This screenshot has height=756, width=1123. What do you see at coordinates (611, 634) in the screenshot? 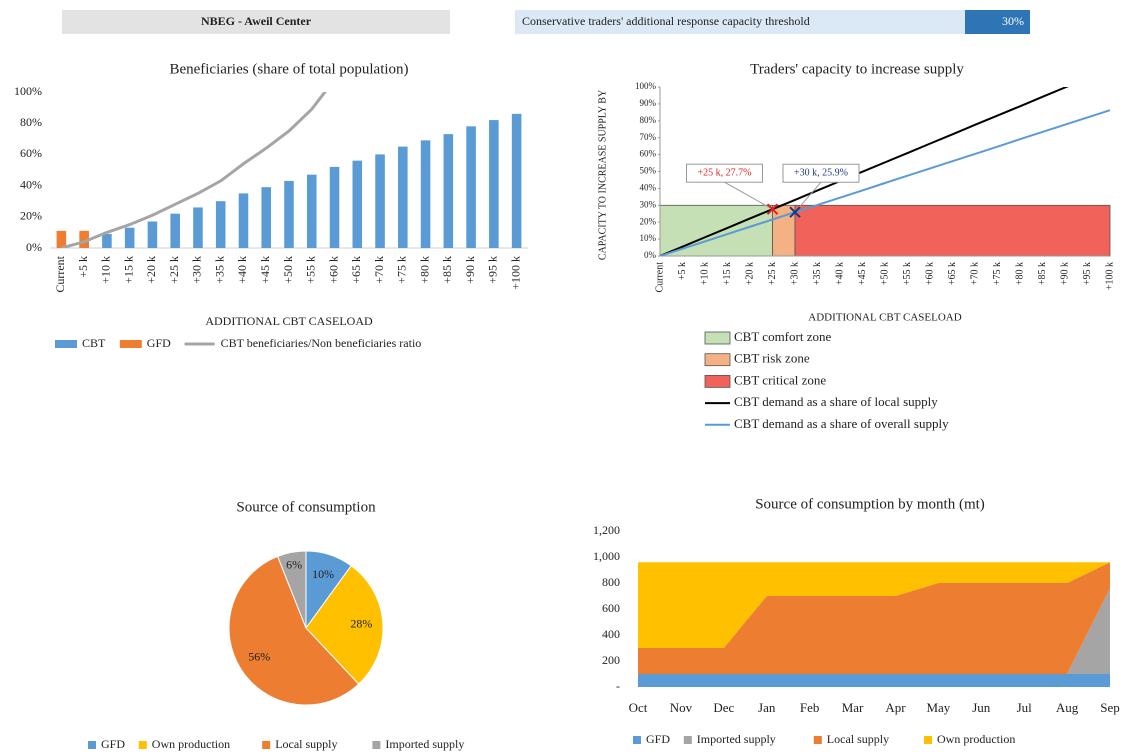
I see `y-tick-label: 400` at bounding box center [611, 634].